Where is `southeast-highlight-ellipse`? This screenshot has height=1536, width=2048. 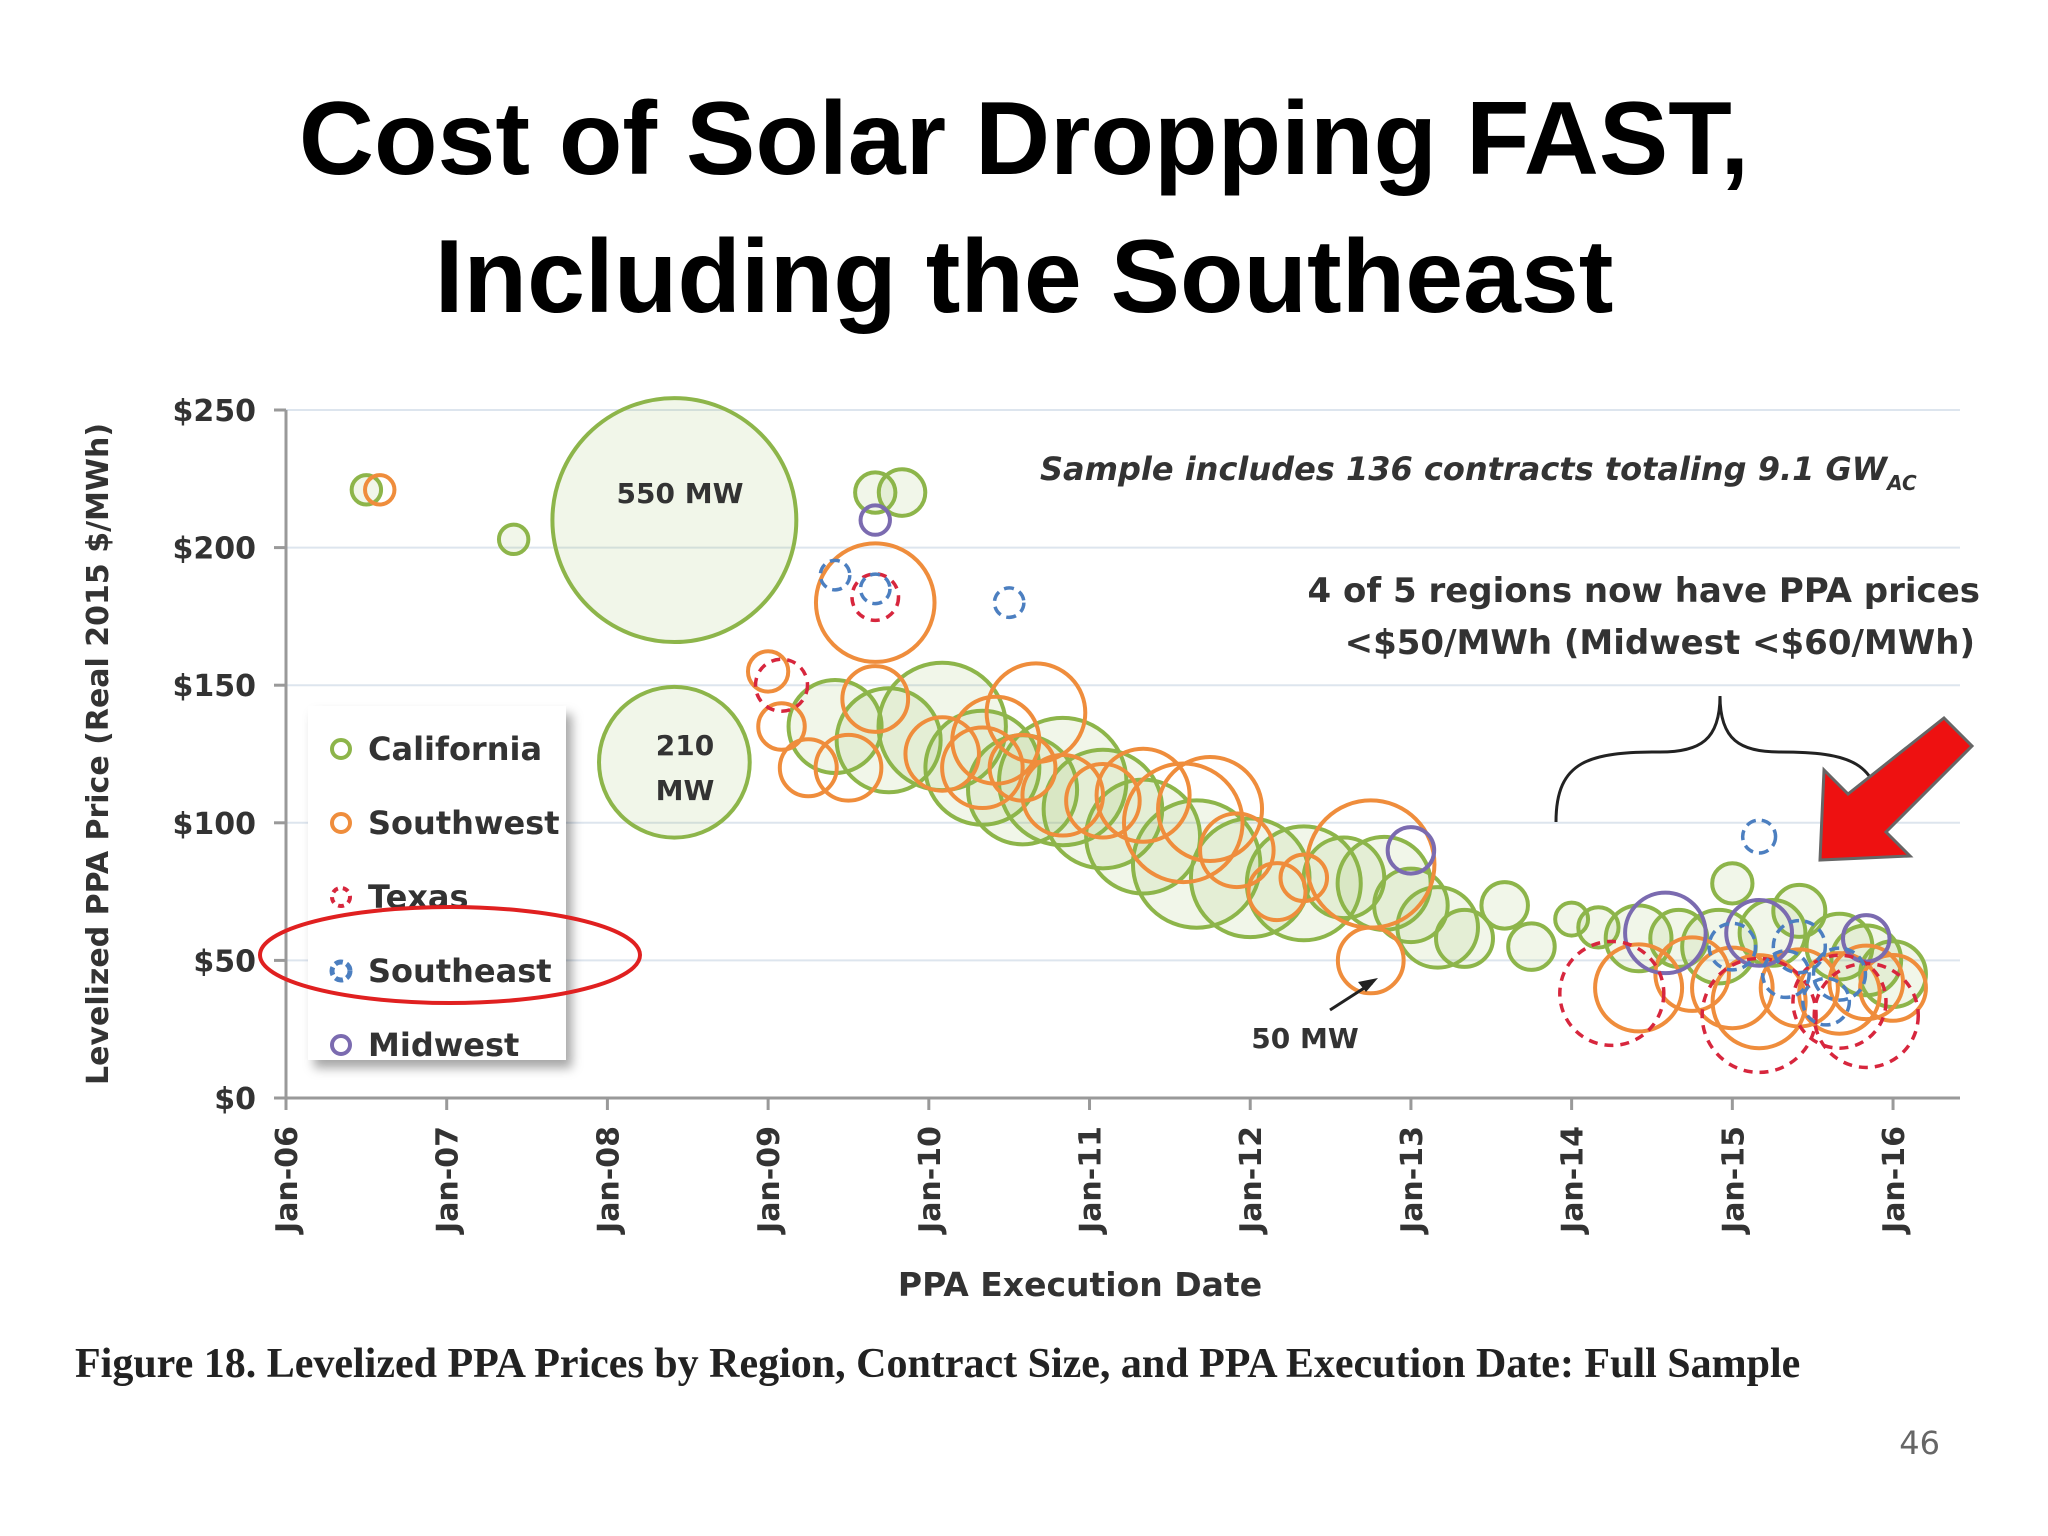
southeast-highlight-ellipse is located at coordinates (450, 955).